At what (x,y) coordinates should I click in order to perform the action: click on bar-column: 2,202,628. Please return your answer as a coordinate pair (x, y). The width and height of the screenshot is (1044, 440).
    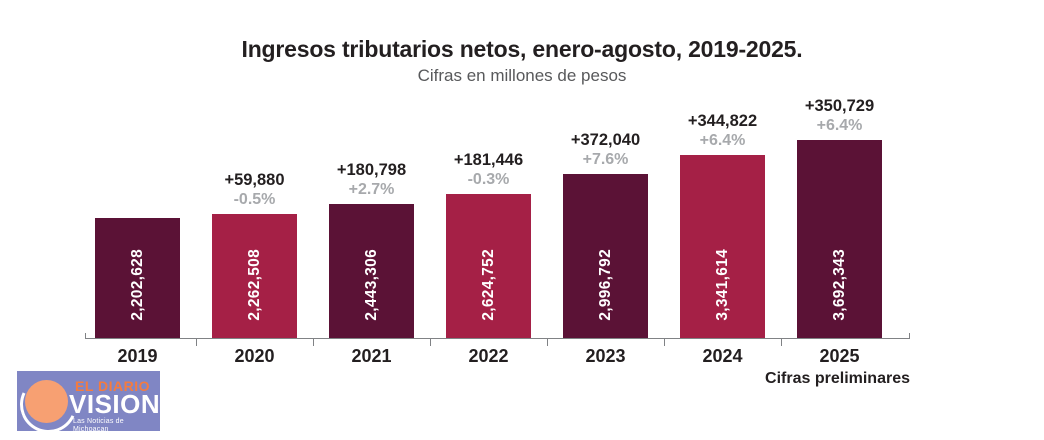
    Looking at the image, I should click on (137, 216).